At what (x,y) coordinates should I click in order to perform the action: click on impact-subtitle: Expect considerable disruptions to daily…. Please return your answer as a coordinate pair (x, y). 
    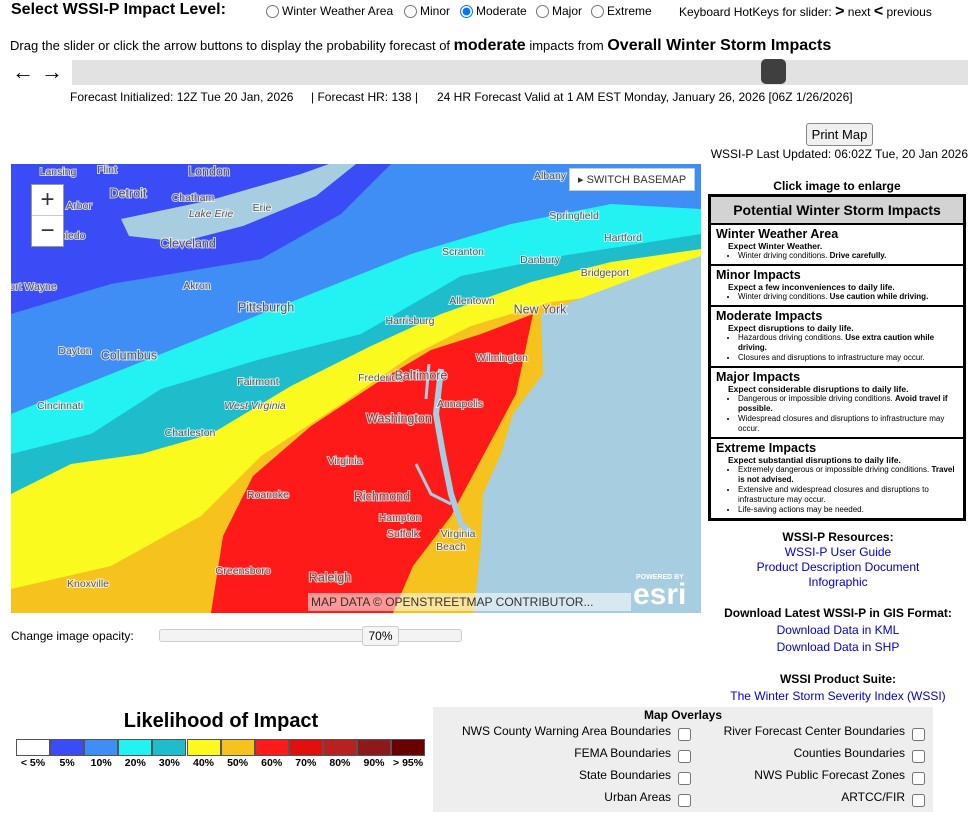
    Looking at the image, I should click on (818, 389).